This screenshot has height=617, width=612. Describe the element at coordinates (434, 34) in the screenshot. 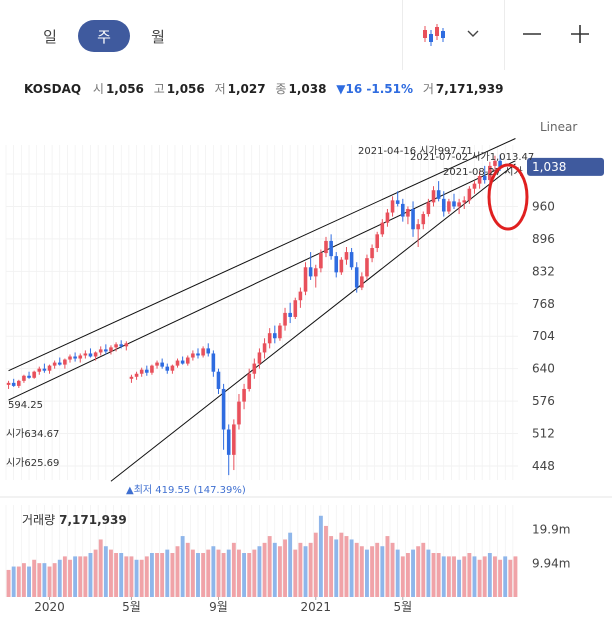

I see `chart-type-button` at that location.